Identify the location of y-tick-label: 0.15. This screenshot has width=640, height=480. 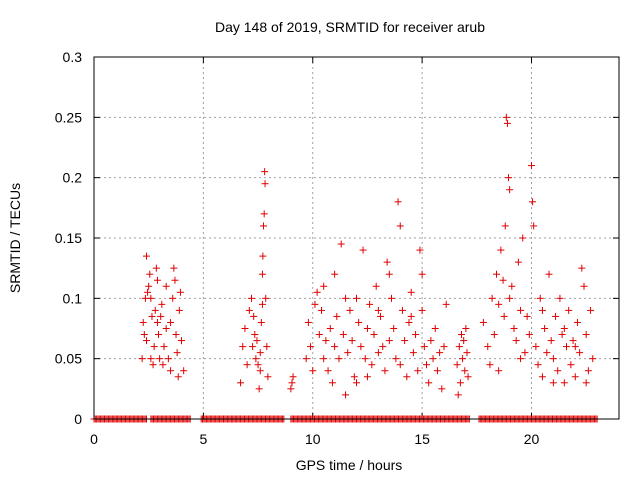
(68, 238).